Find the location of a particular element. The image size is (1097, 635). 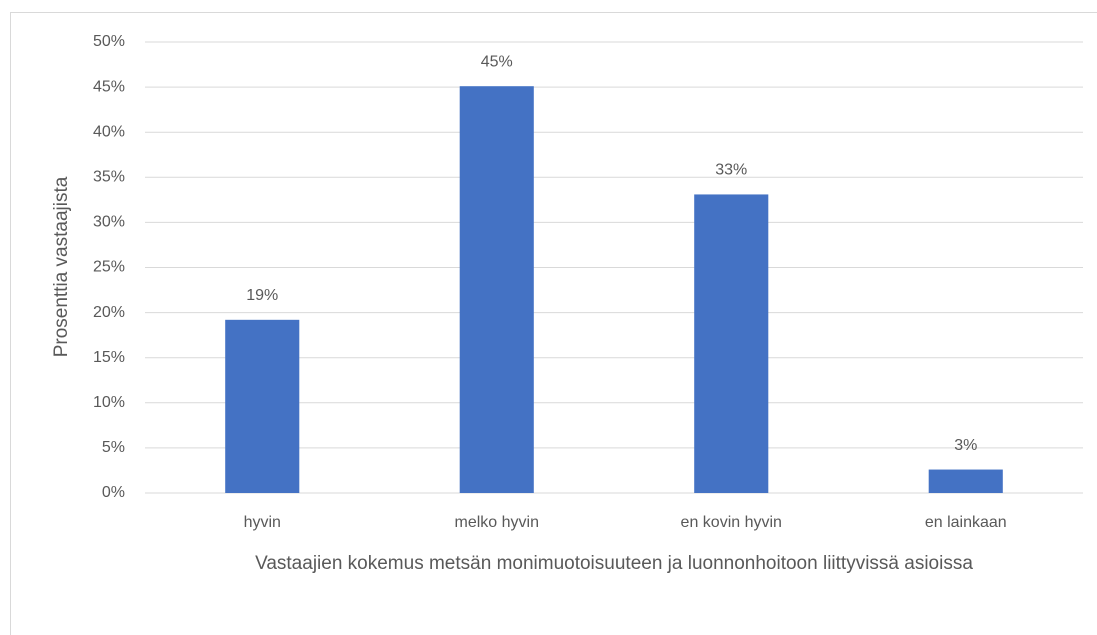

y-tick-label: 35% is located at coordinates (109, 177).